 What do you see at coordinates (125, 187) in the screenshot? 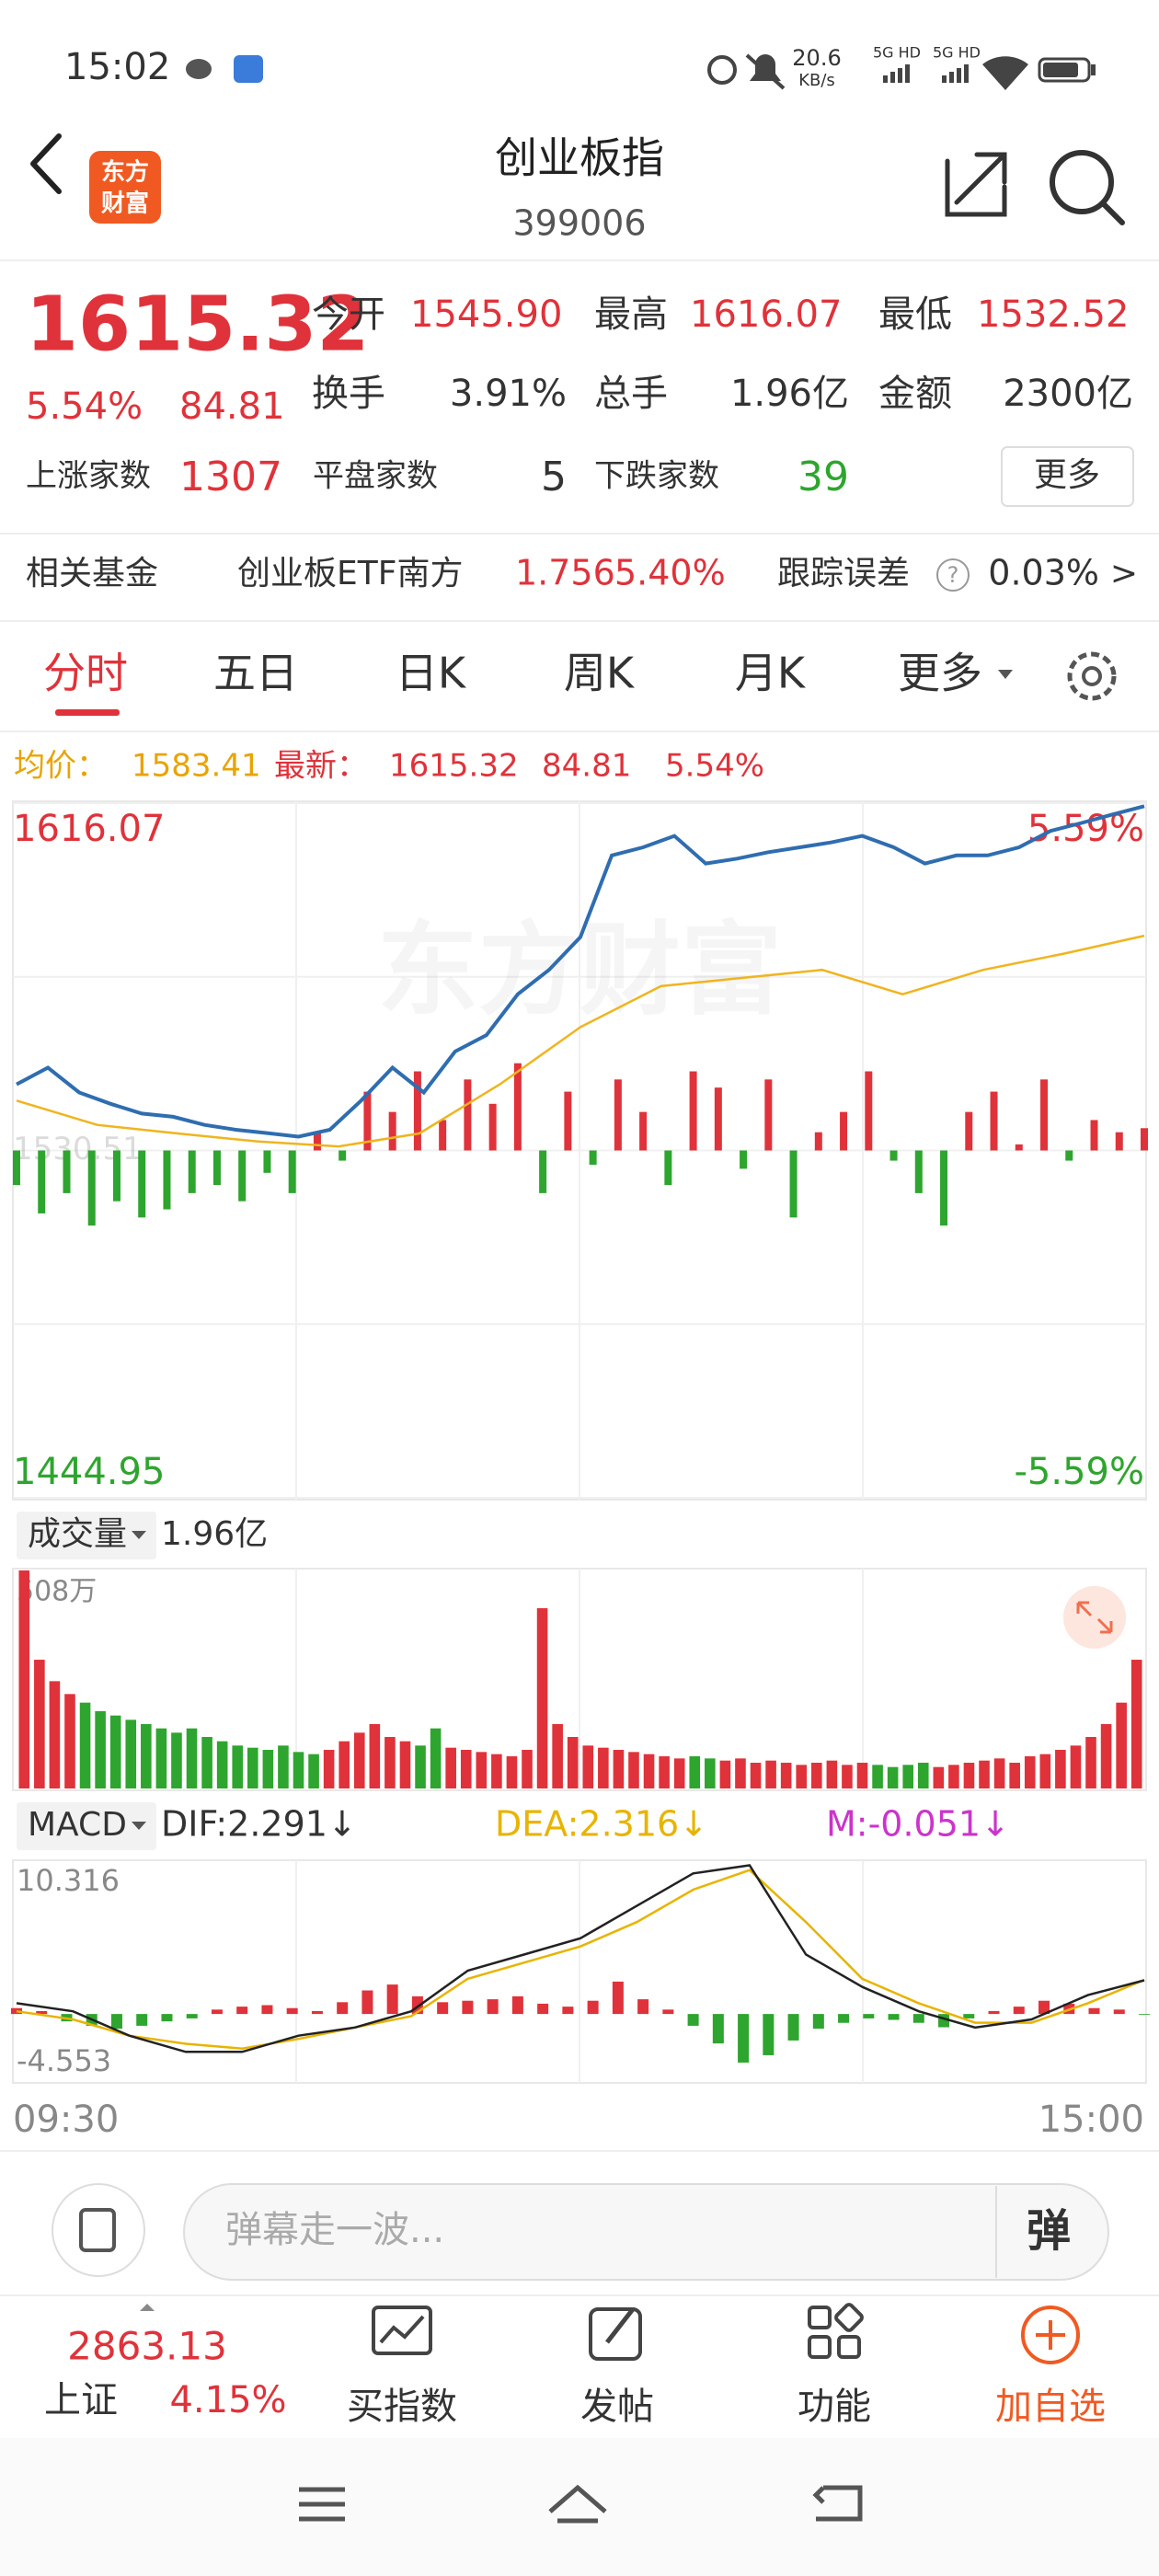
I see `logo` at bounding box center [125, 187].